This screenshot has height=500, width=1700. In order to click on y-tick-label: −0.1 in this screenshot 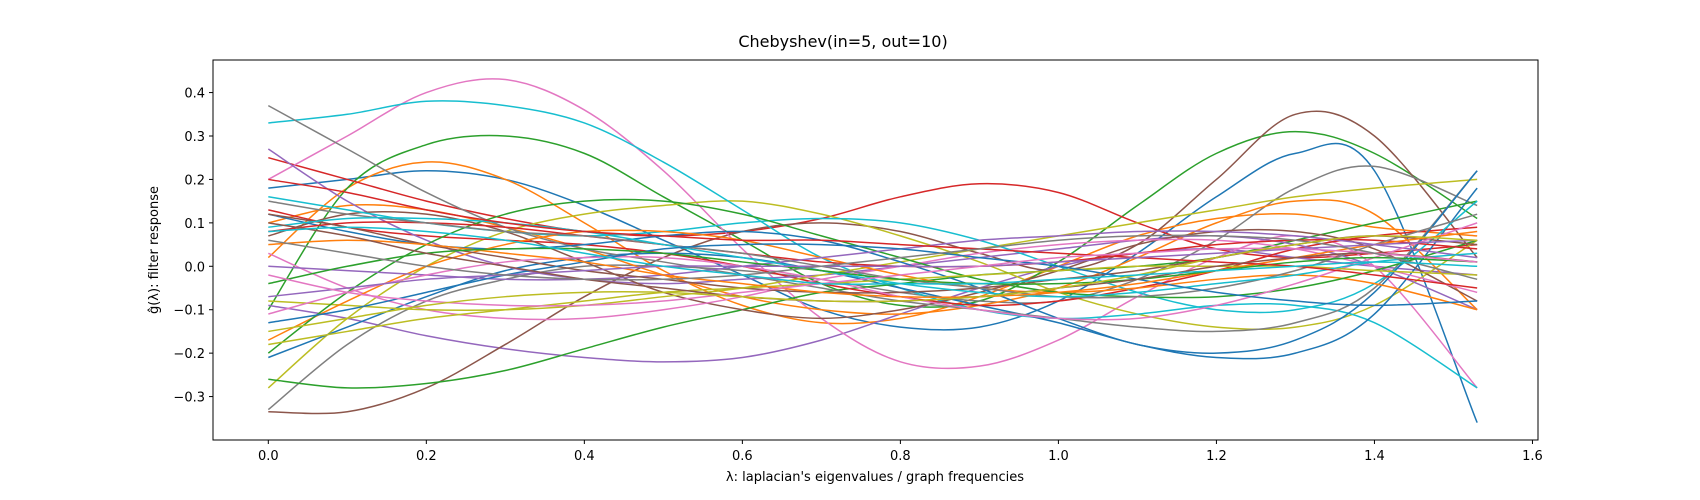, I will do `click(189, 311)`.